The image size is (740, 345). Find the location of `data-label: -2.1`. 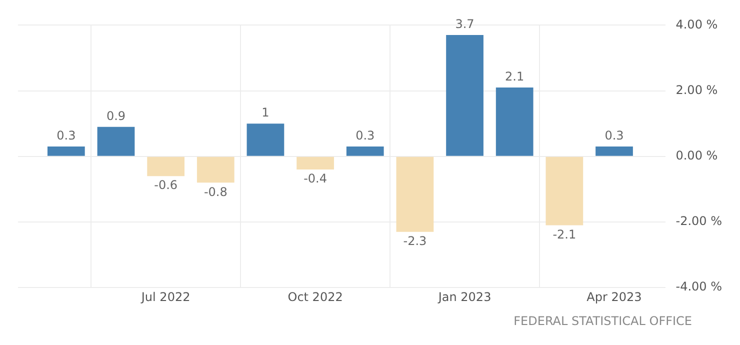

data-label: -2.1 is located at coordinates (564, 234).